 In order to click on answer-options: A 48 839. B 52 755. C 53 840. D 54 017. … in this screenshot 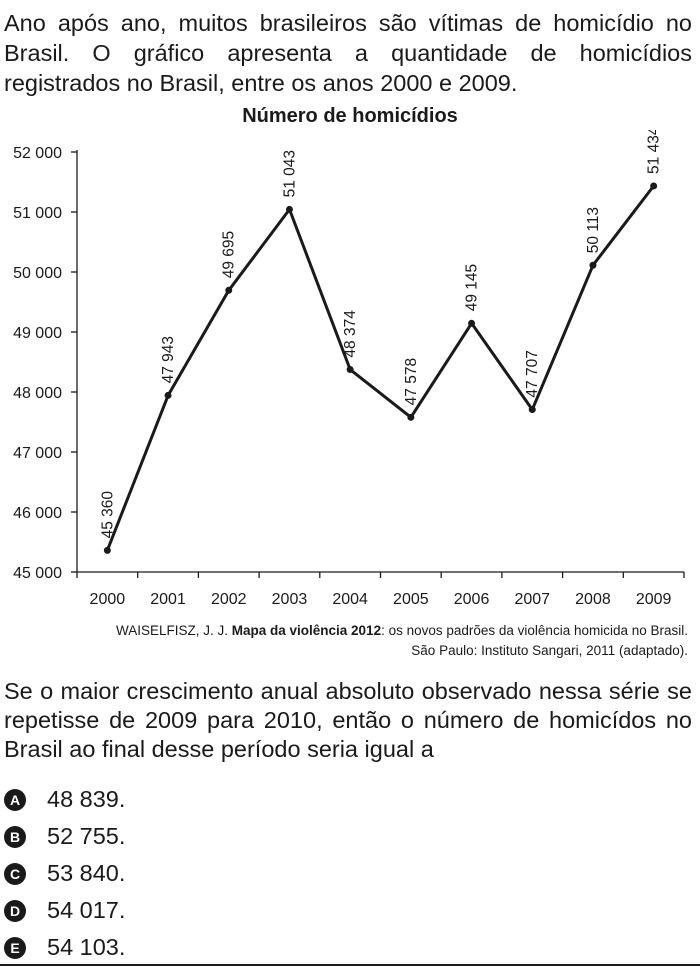, I will do `click(64, 873)`.